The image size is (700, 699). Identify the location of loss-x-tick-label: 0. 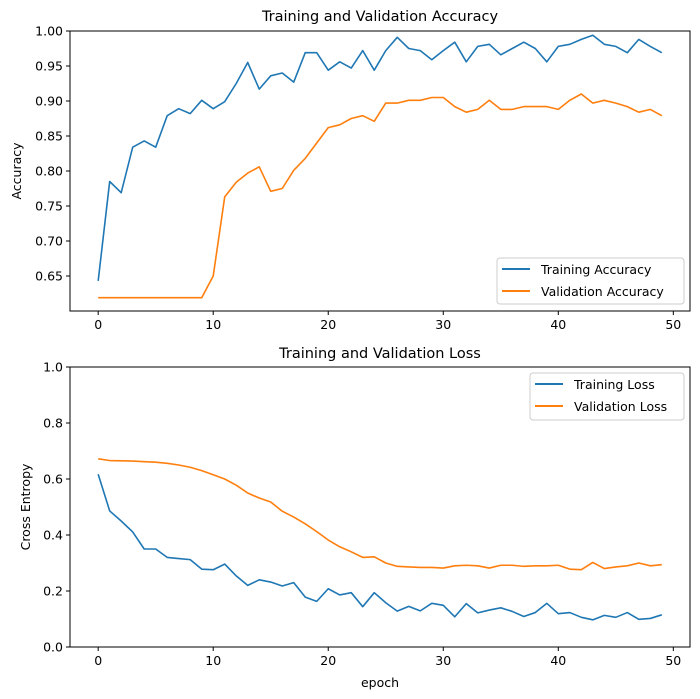
(98, 660).